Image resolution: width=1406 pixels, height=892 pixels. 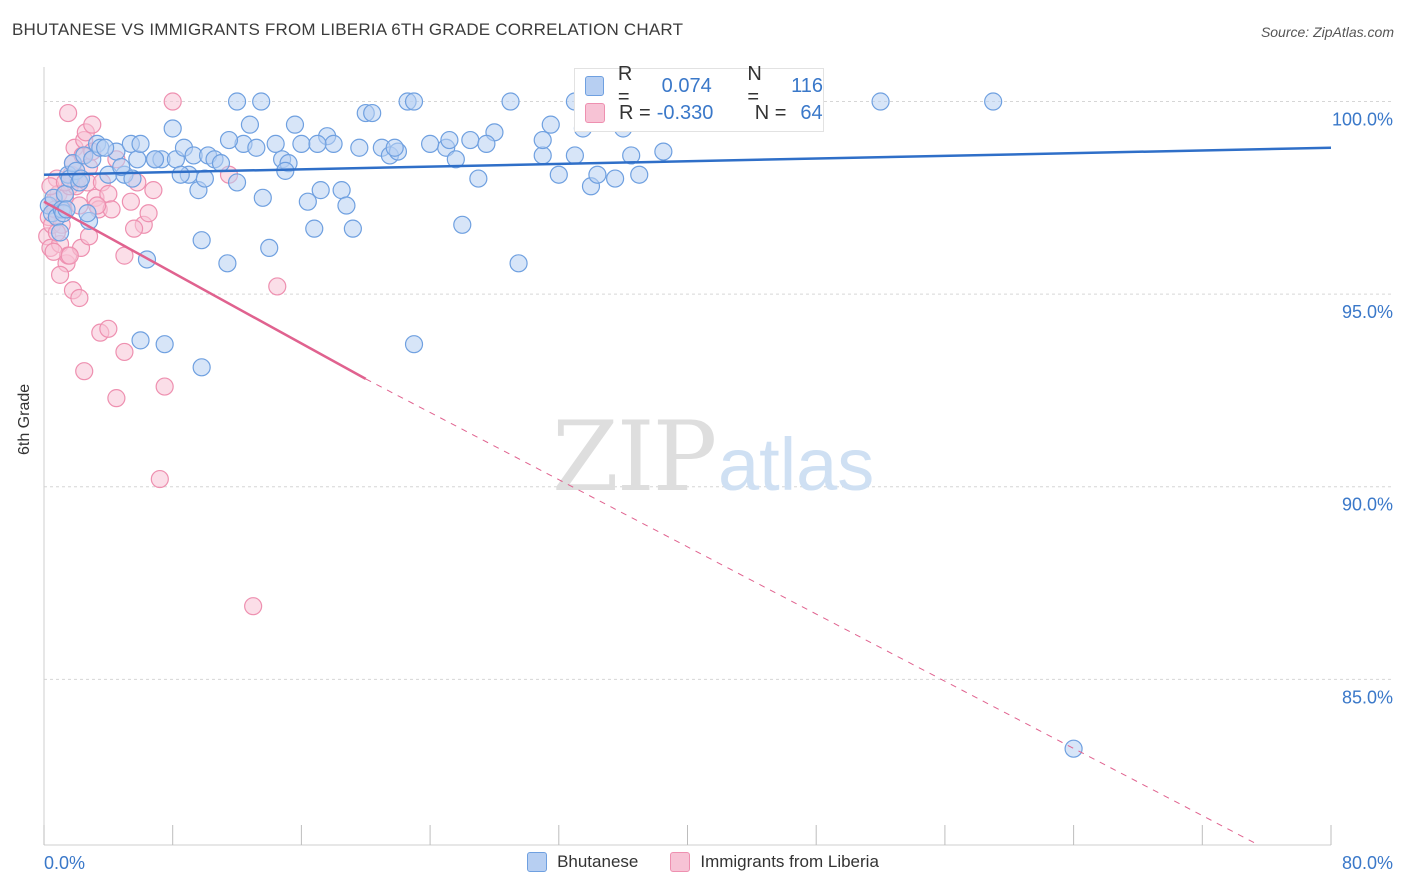 I want to click on legend-label-bhutanese: Bhutanese, so click(x=598, y=861).